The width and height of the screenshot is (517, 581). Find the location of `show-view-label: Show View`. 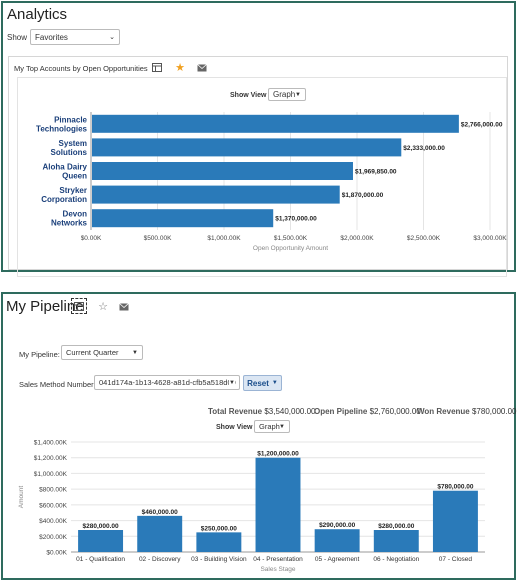

show-view-label: Show View is located at coordinates (234, 427).